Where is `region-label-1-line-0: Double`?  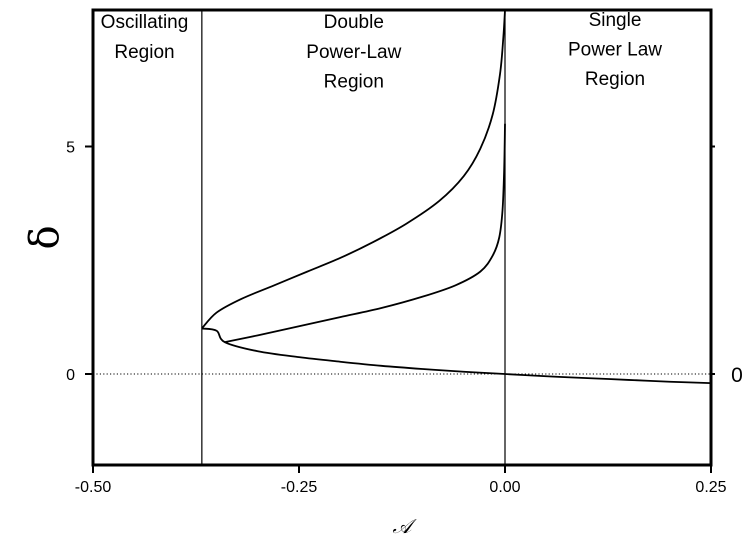 region-label-1-line-0: Double is located at coordinates (354, 22).